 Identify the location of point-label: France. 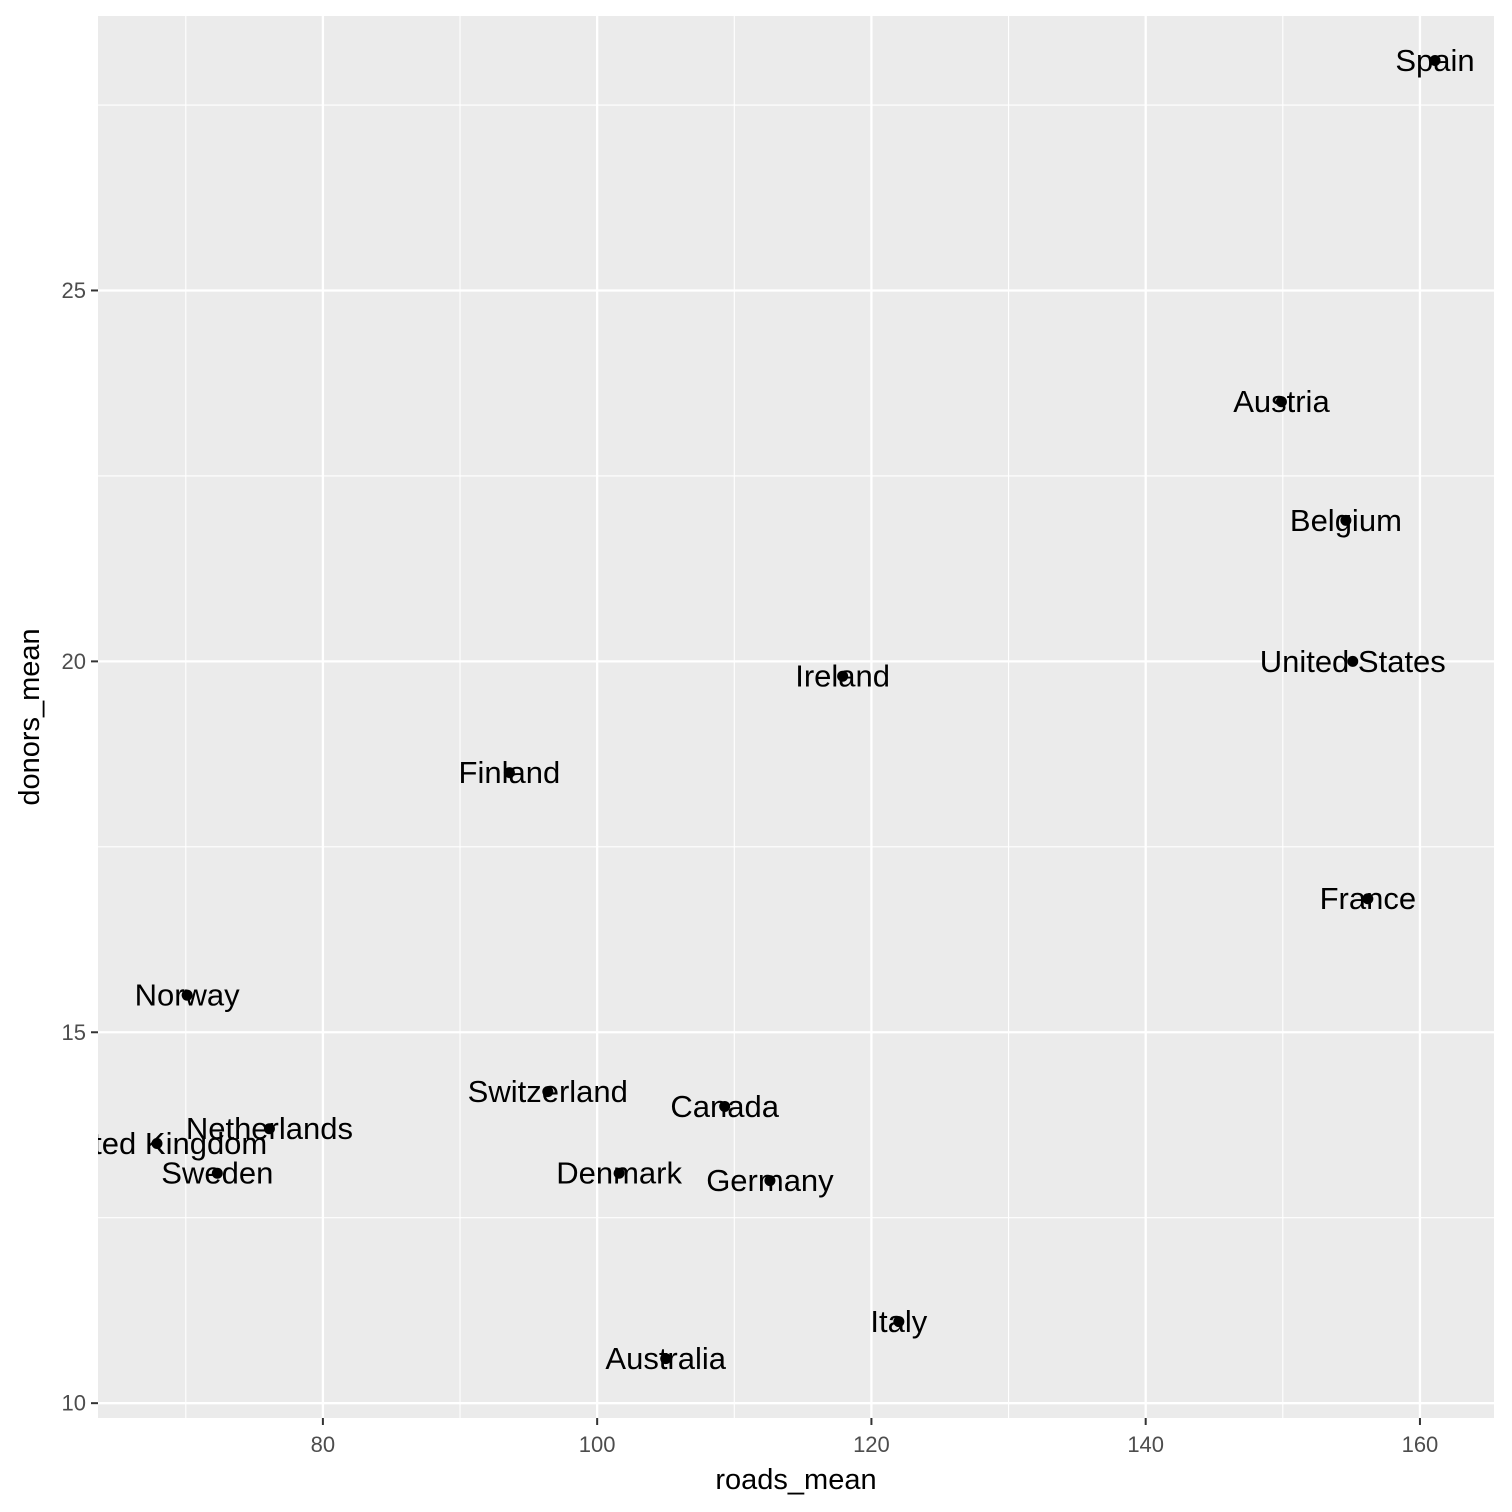
(1368, 898).